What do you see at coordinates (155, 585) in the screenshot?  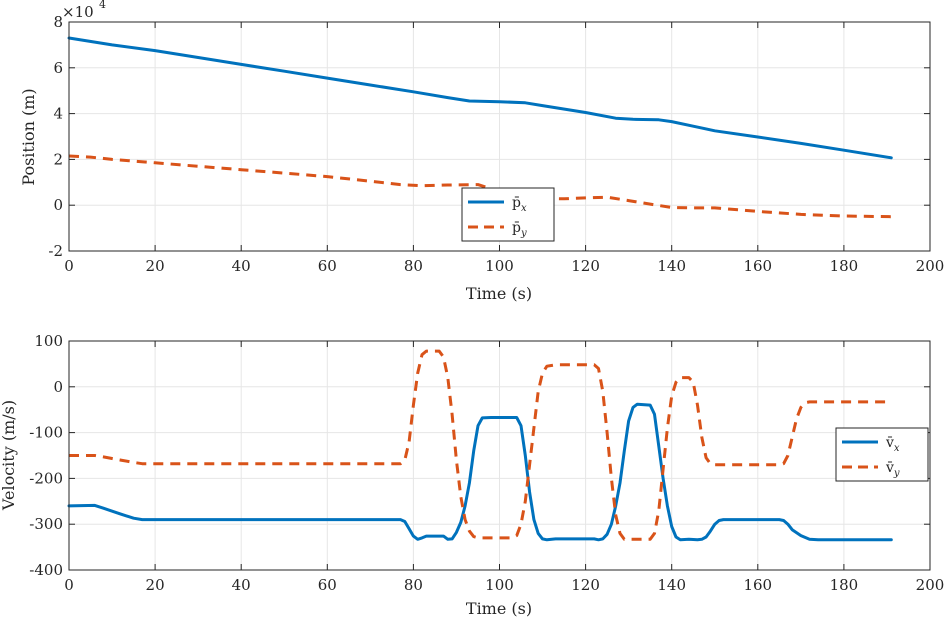 I see `velocity-xtick-label: 20` at bounding box center [155, 585].